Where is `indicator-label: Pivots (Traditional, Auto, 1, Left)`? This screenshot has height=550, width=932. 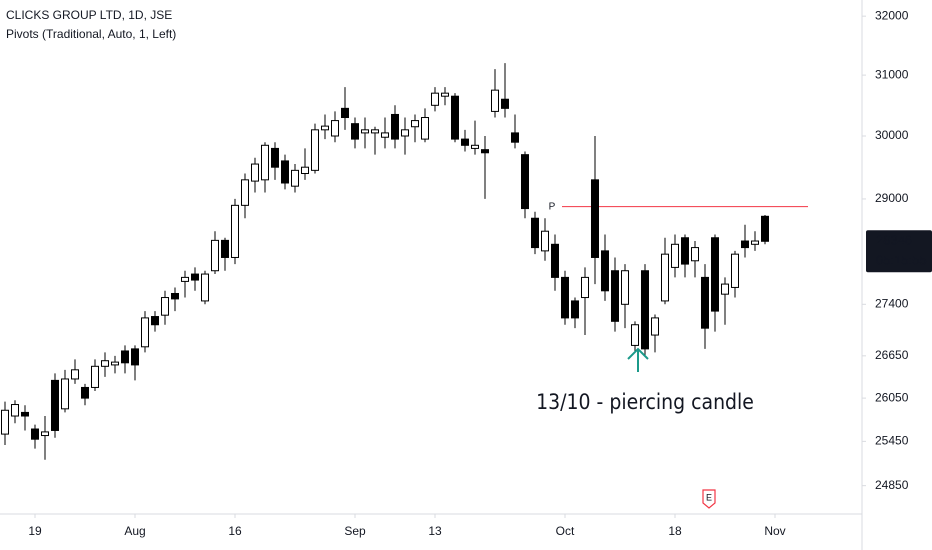 indicator-label: Pivots (Traditional, Auto, 1, Left) is located at coordinates (91, 34).